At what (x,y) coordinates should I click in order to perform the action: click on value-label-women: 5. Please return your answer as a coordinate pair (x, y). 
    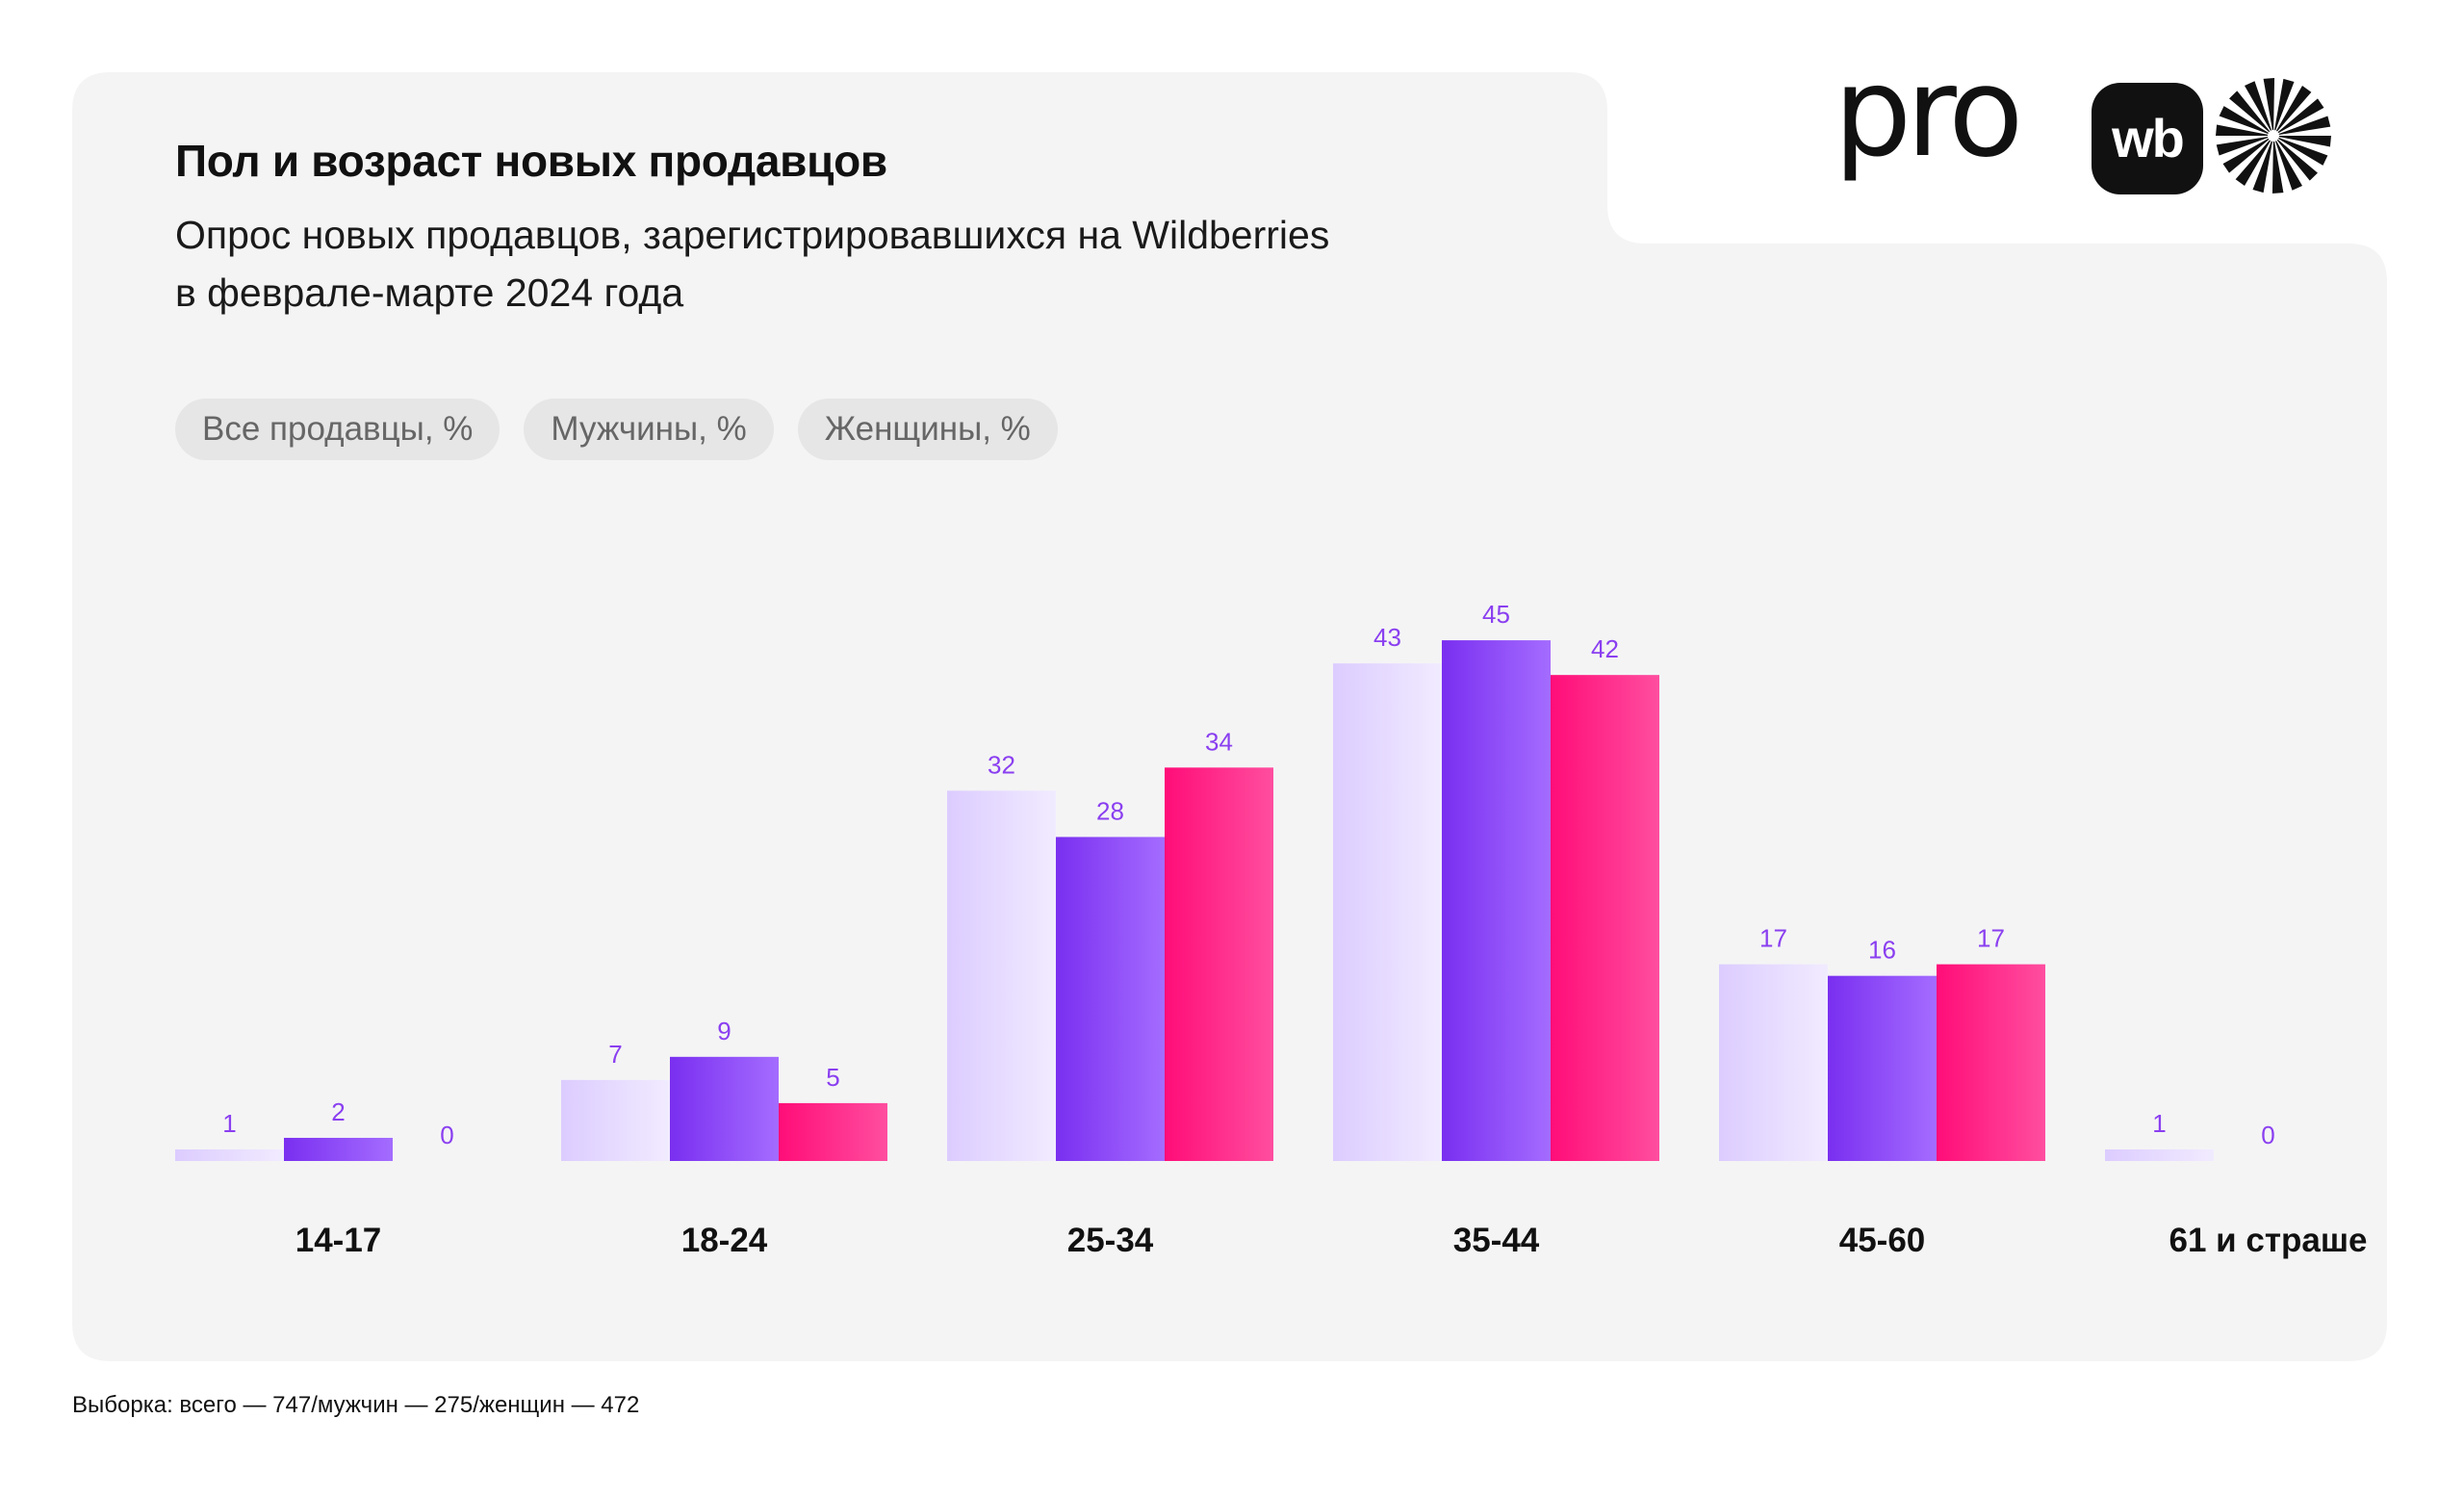
    Looking at the image, I should click on (832, 1077).